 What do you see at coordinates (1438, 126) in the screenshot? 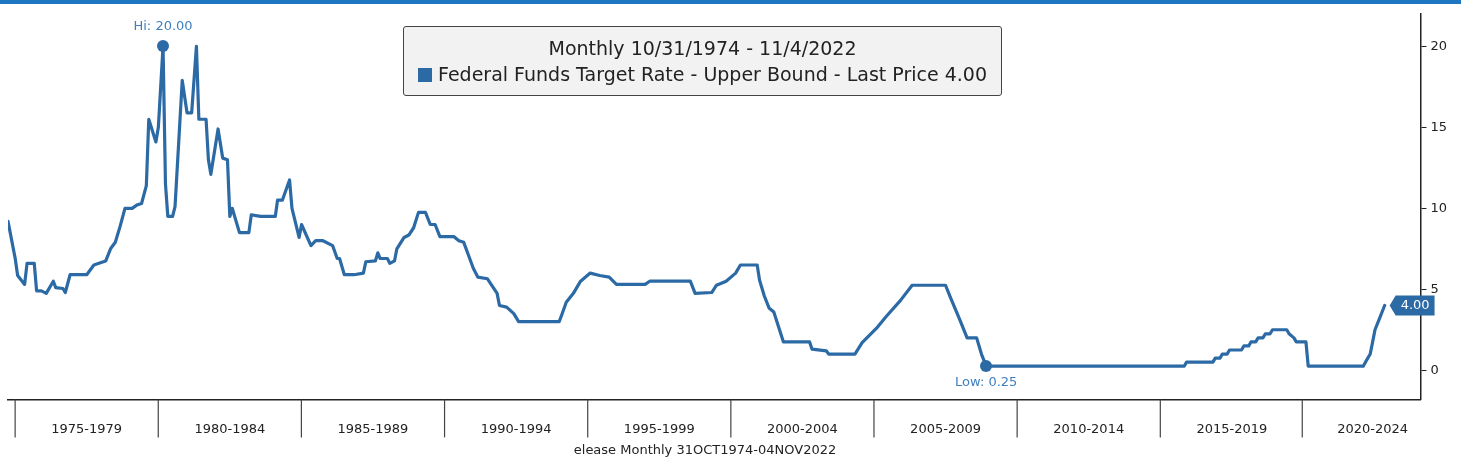
I see `y-tick-label: 15` at bounding box center [1438, 126].